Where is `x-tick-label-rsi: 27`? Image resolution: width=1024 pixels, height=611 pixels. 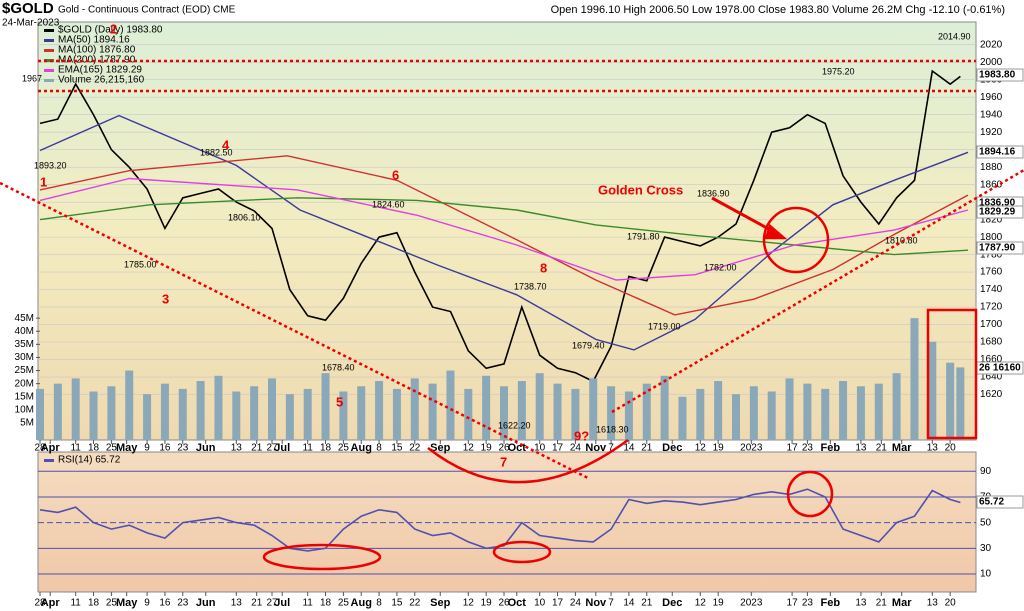
x-tick-label-rsi: 27 is located at coordinates (272, 603).